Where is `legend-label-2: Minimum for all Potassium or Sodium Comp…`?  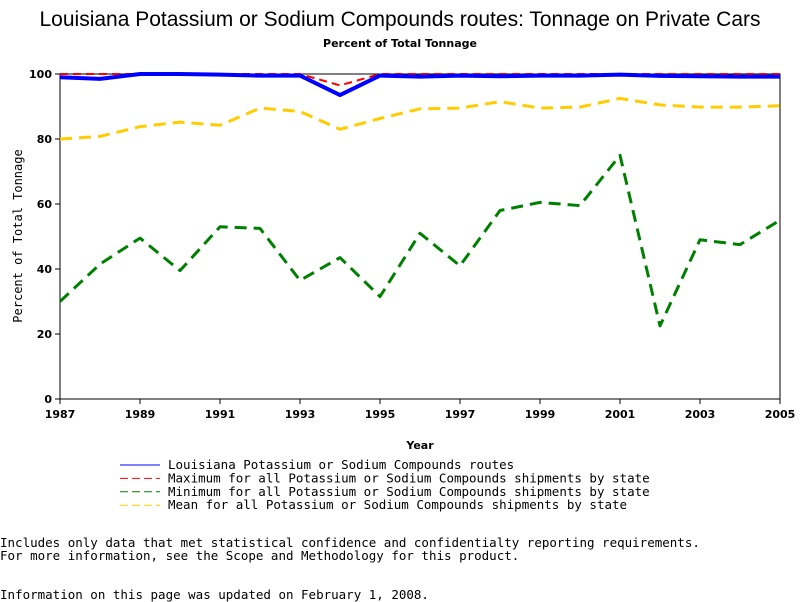 legend-label-2: Minimum for all Potassium or Sodium Comp… is located at coordinates (409, 491).